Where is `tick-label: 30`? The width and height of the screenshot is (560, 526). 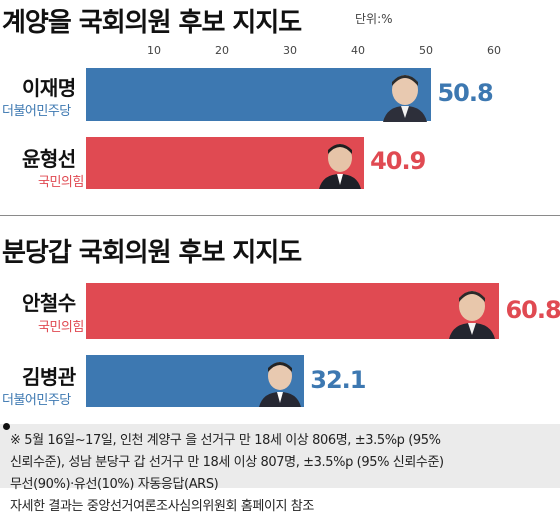 tick-label: 30 is located at coordinates (290, 50).